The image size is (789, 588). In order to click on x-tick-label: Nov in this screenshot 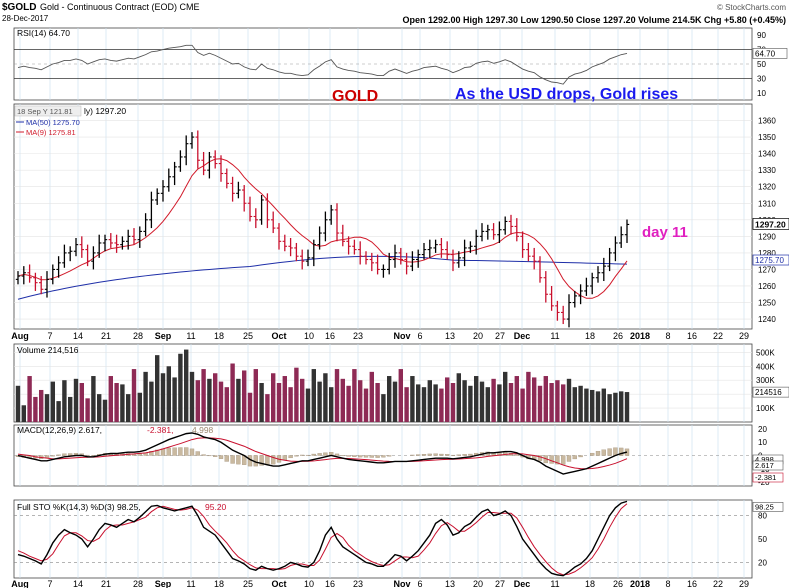, I will do `click(401, 336)`.